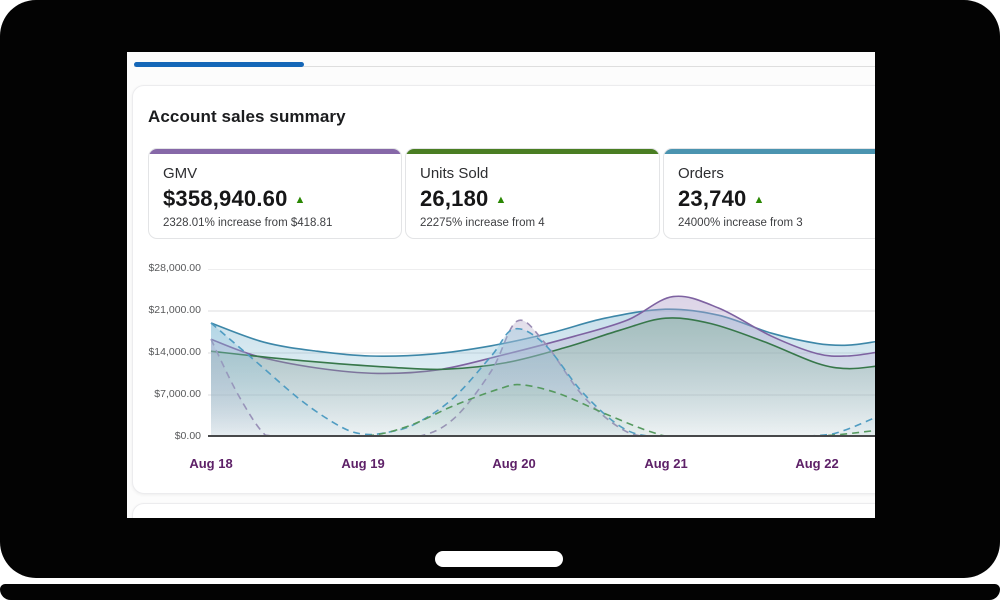  I want to click on metric-change: 22275% increase from 4, so click(482, 223).